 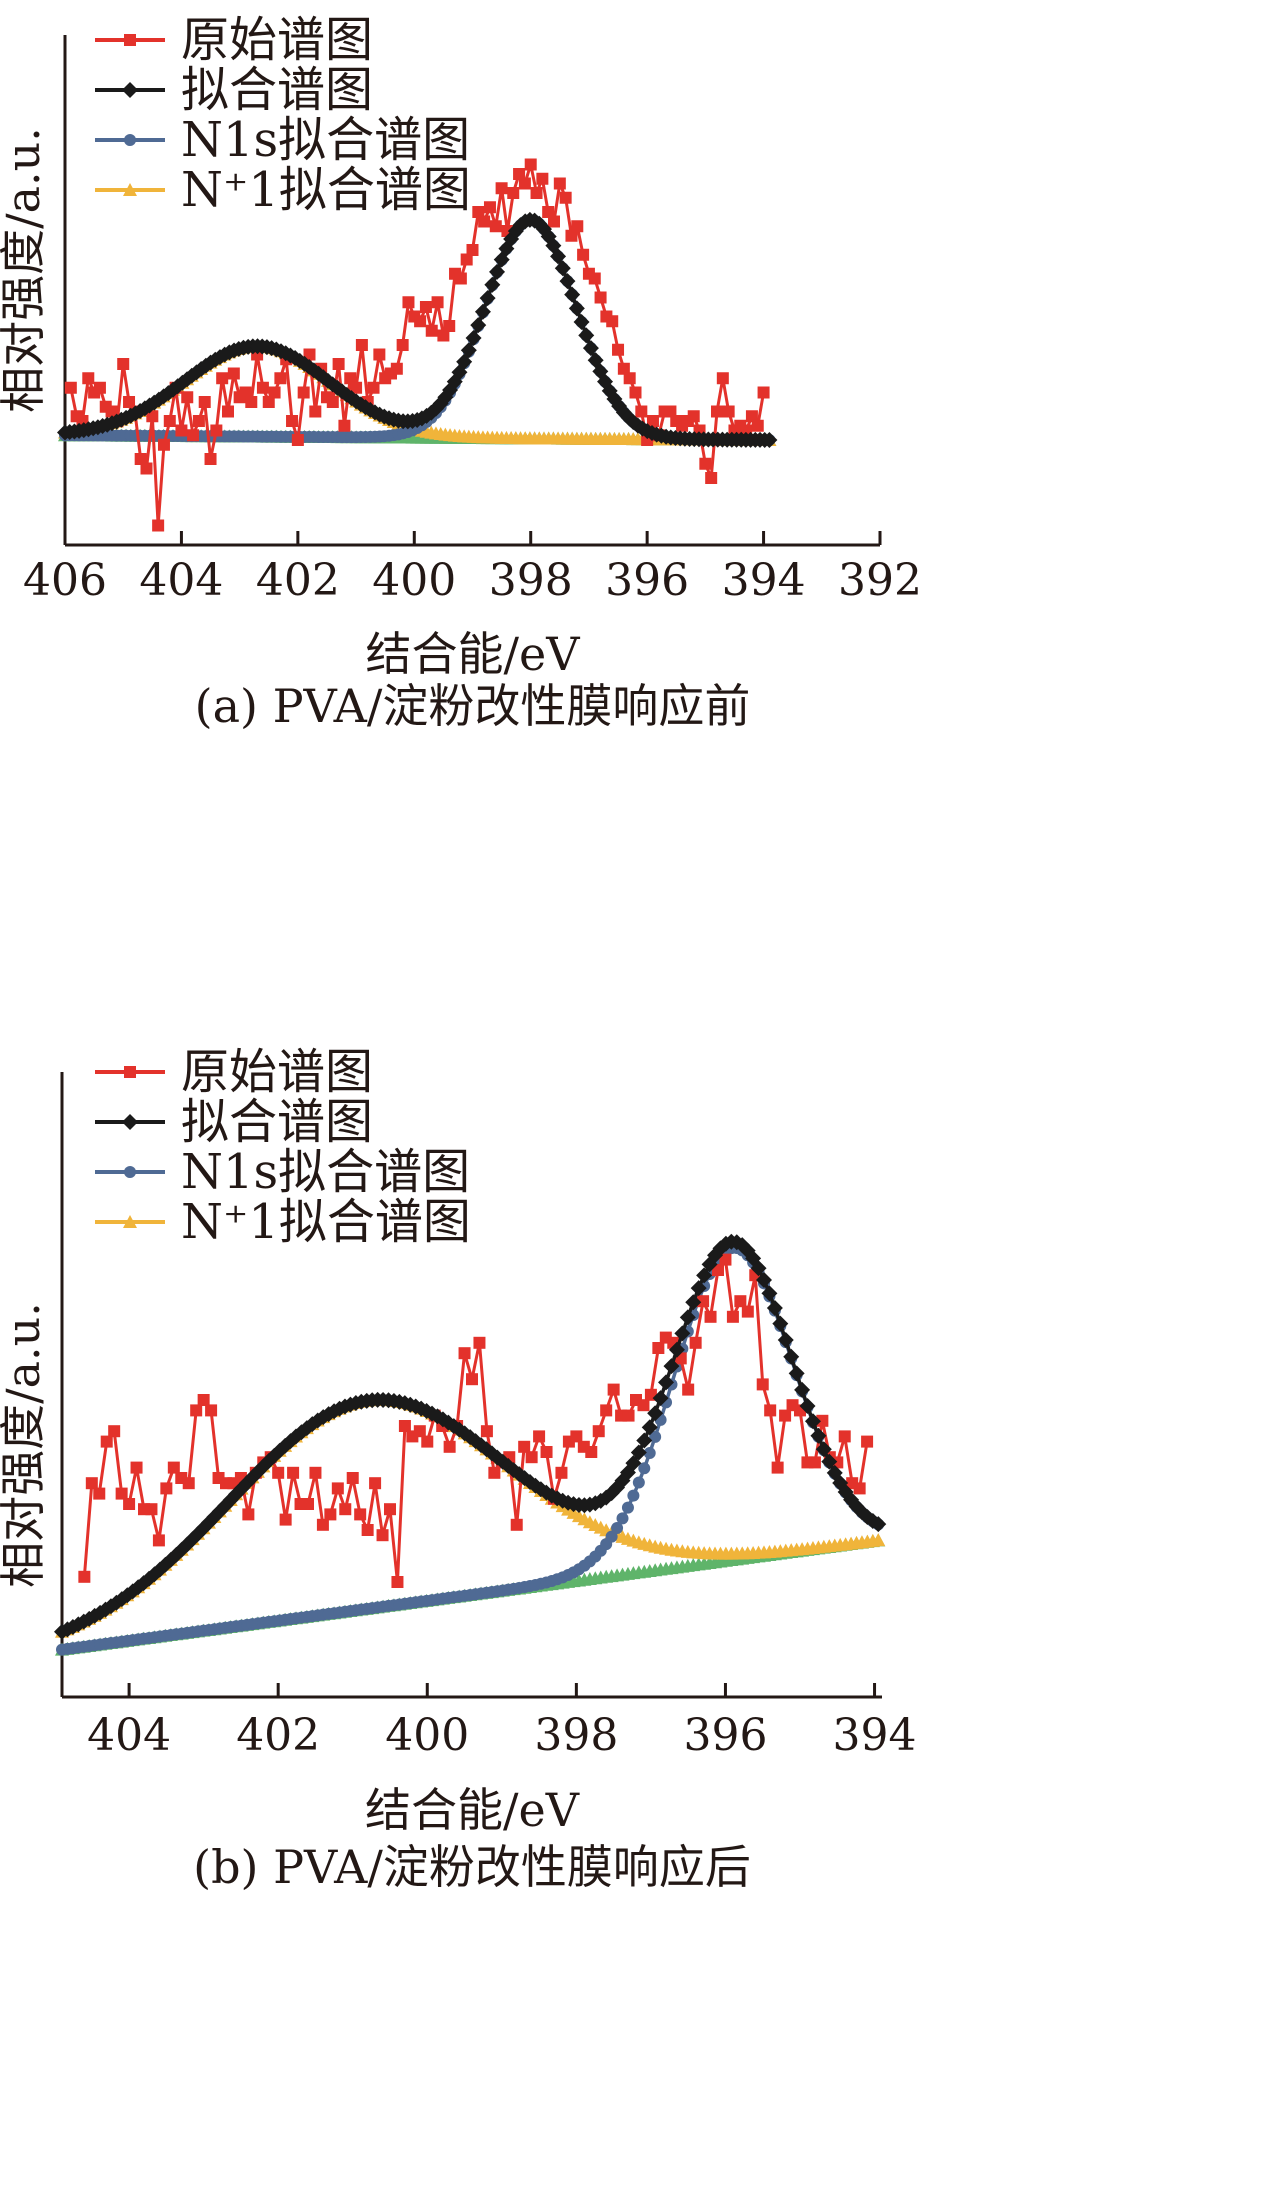 What do you see at coordinates (234, 1122) in the screenshot?
I see `legend-item: 拟合谱图` at bounding box center [234, 1122].